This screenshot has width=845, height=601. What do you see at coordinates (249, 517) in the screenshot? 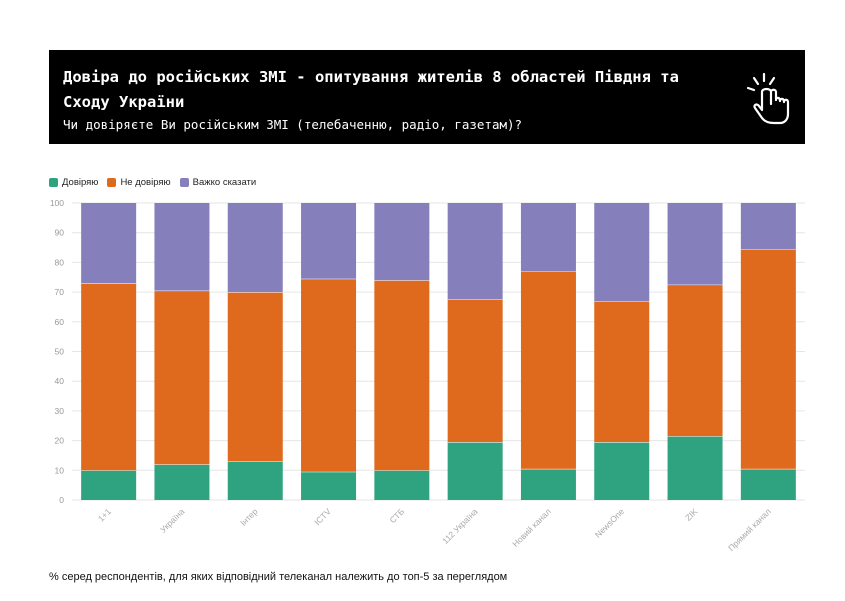
I see `x-tick-label: Інтер` at bounding box center [249, 517].